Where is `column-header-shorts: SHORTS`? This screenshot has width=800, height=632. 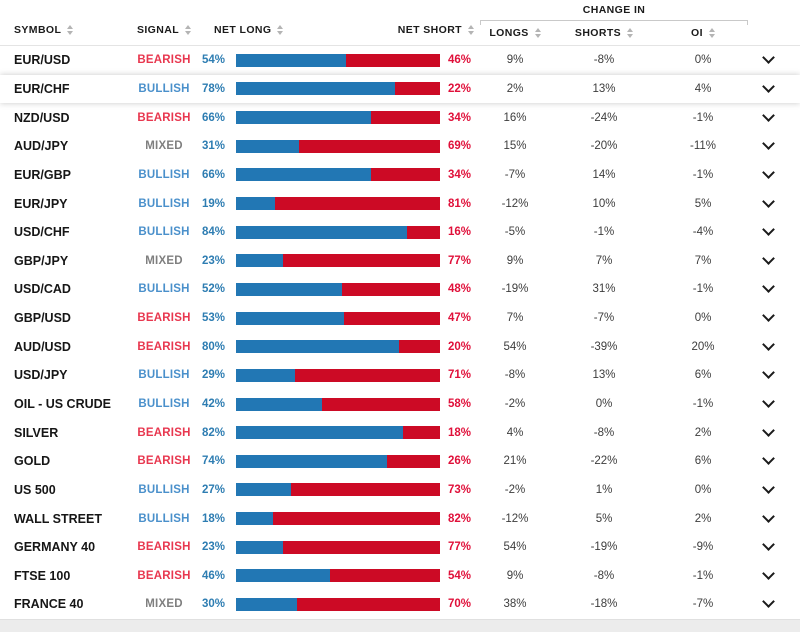
column-header-shorts: SHORTS is located at coordinates (604, 33).